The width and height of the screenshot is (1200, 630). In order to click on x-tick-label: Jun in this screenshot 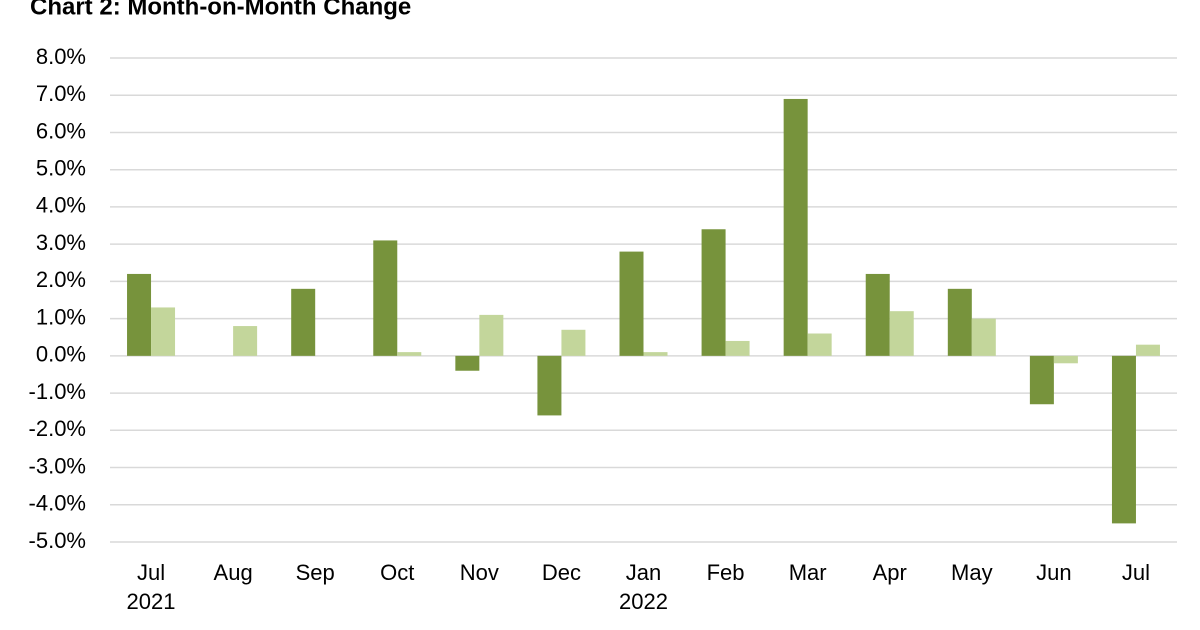, I will do `click(1053, 572)`.